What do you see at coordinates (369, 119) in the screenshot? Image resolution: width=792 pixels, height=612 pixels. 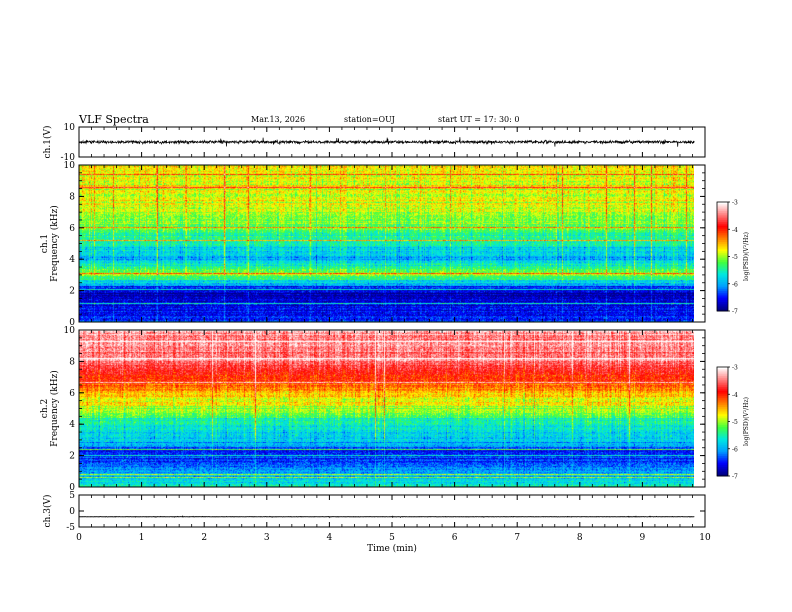 I see `station-label: station=OUJ` at bounding box center [369, 119].